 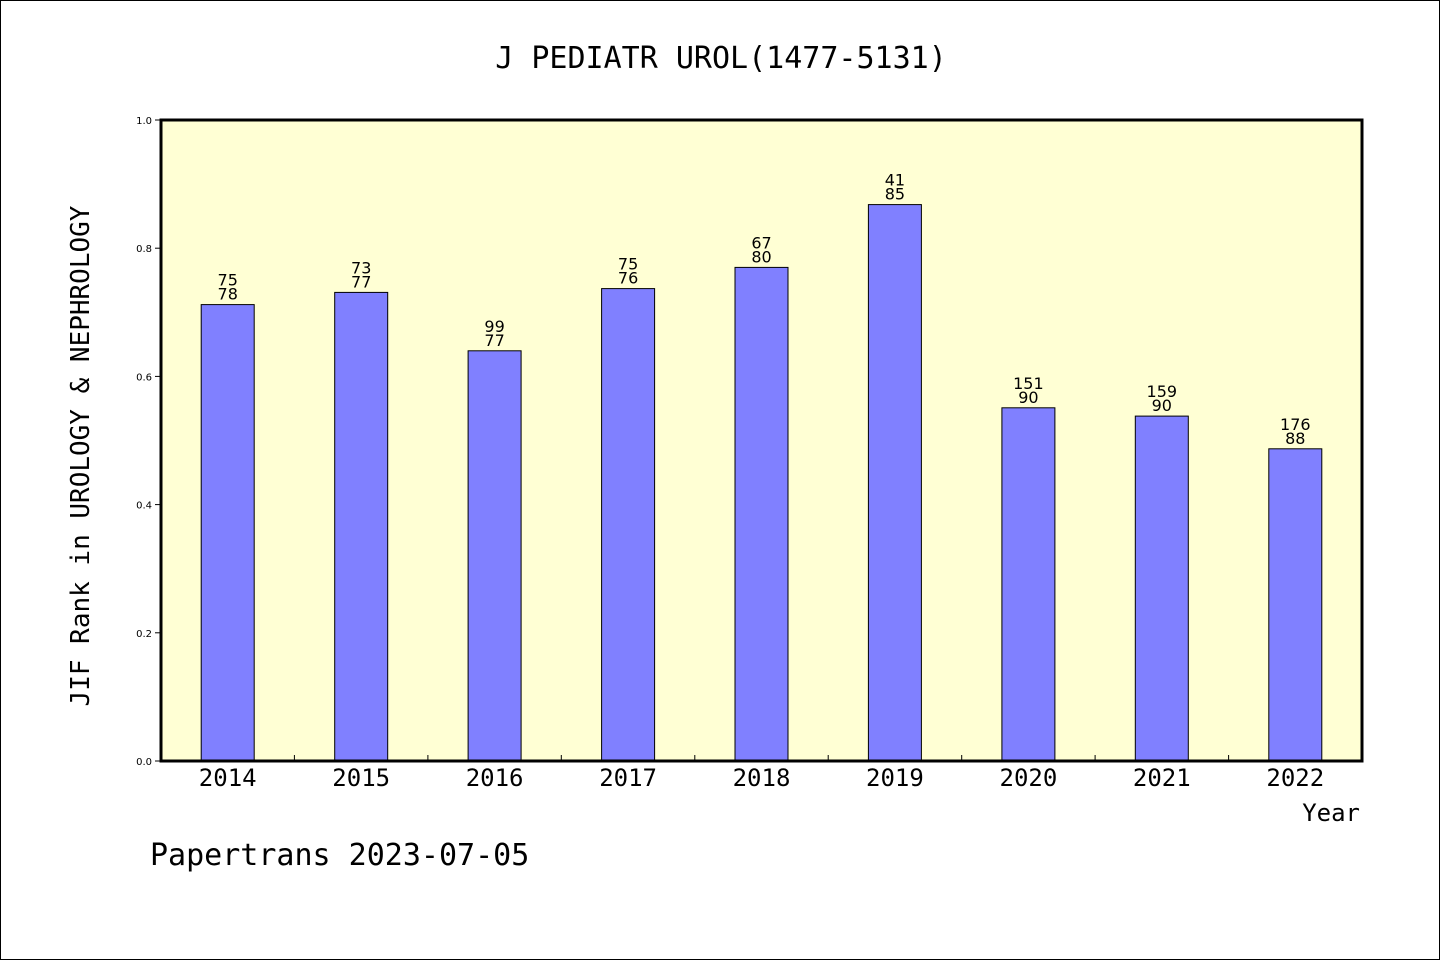 I want to click on bar-label-total-2022: 88, so click(x=1295, y=438).